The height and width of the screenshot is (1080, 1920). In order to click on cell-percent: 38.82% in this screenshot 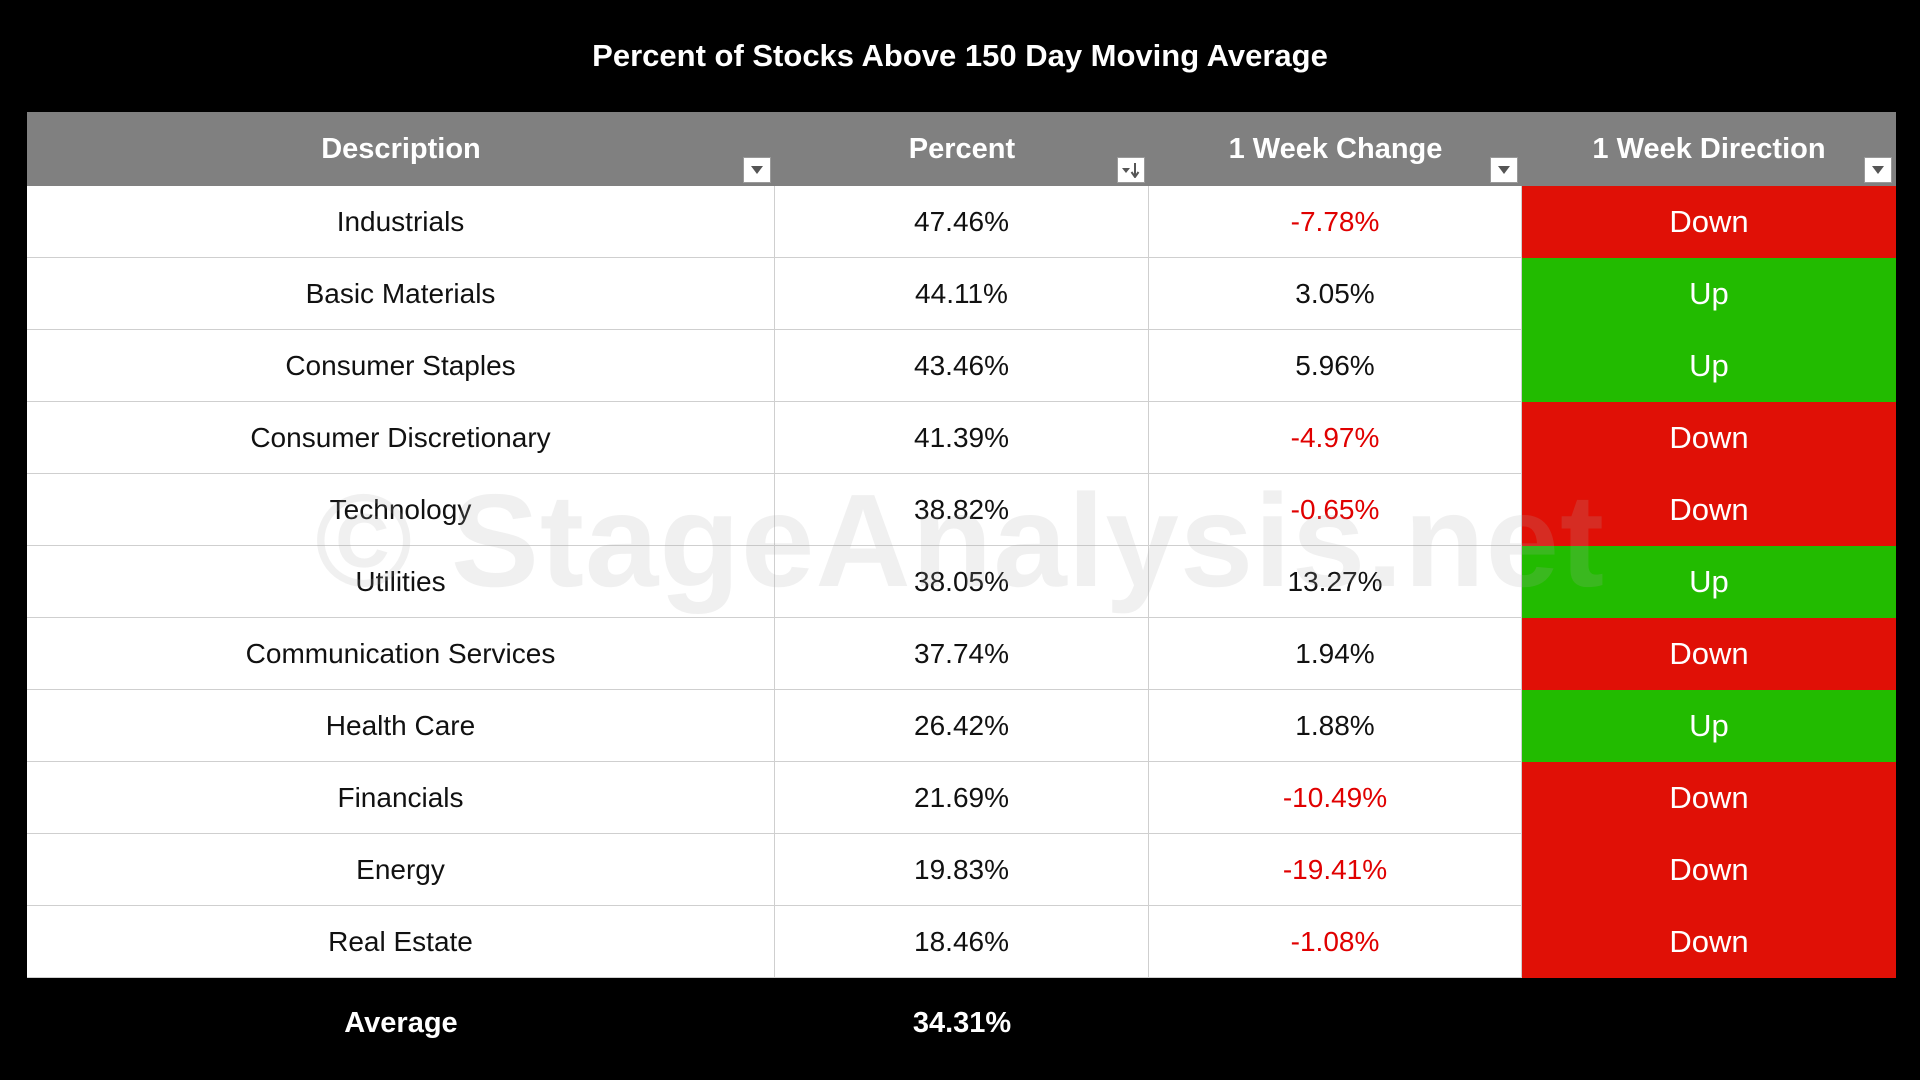, I will do `click(962, 510)`.